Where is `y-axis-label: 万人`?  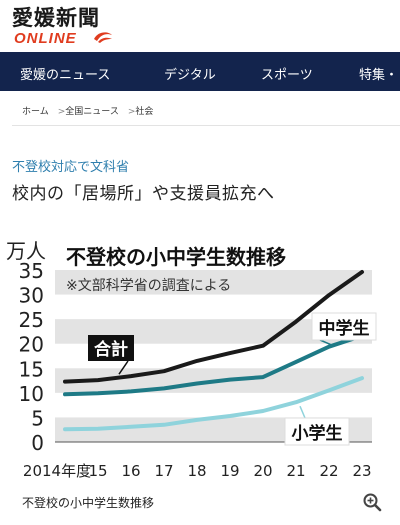
y-axis-label: 万人 is located at coordinates (26, 251).